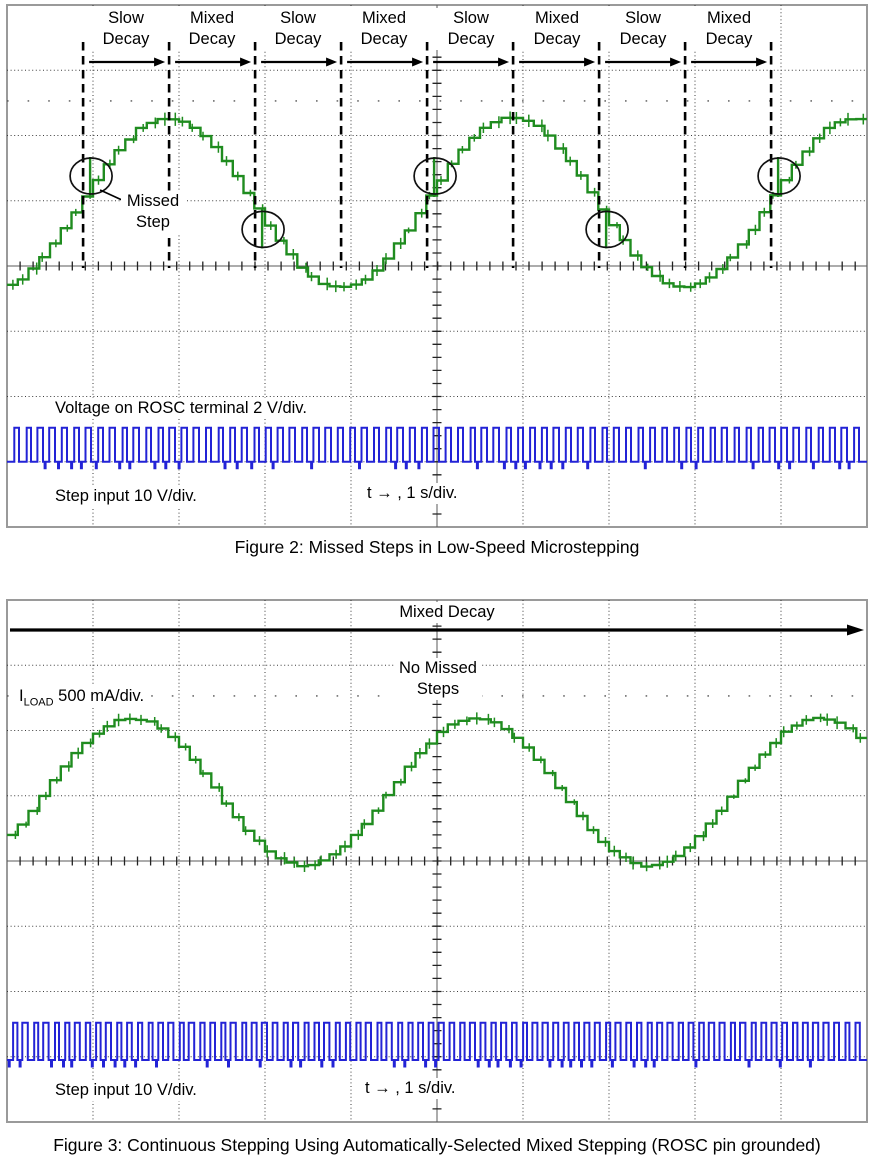 The height and width of the screenshot is (1160, 874). Describe the element at coordinates (437, 448) in the screenshot. I see `fig2-step-input-pulse-trace` at that location.